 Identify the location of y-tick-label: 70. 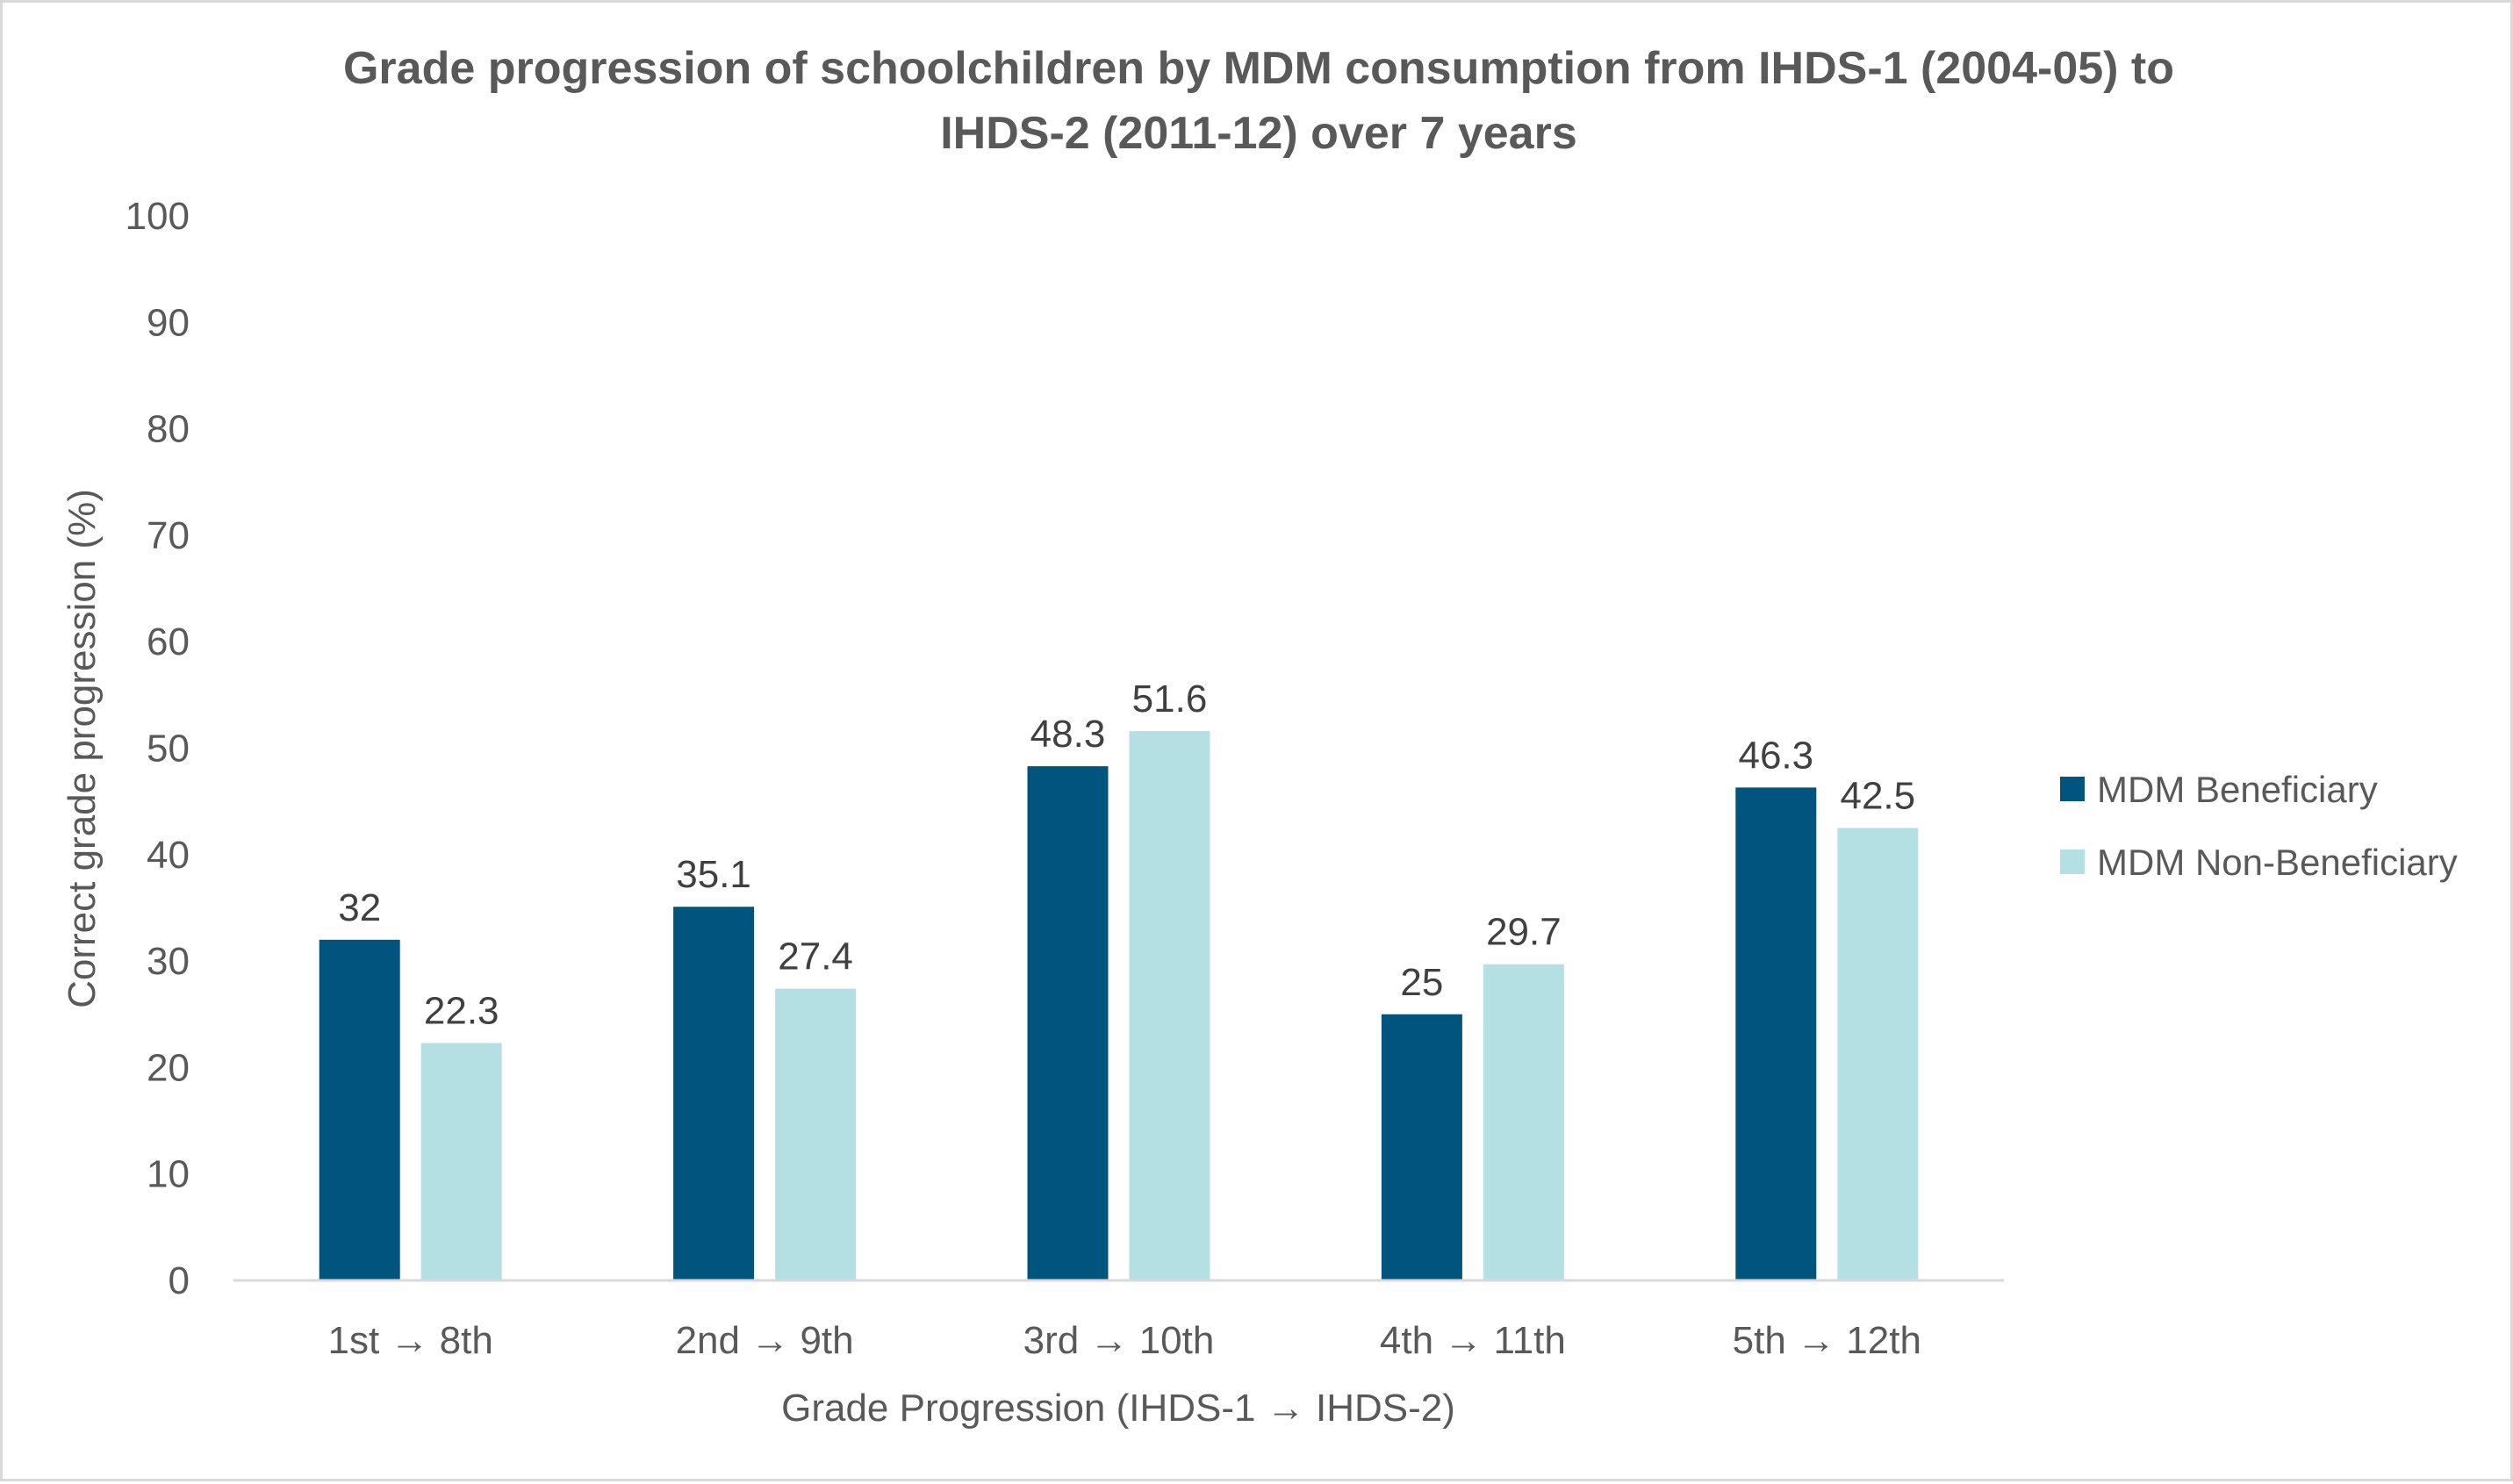
(168, 535).